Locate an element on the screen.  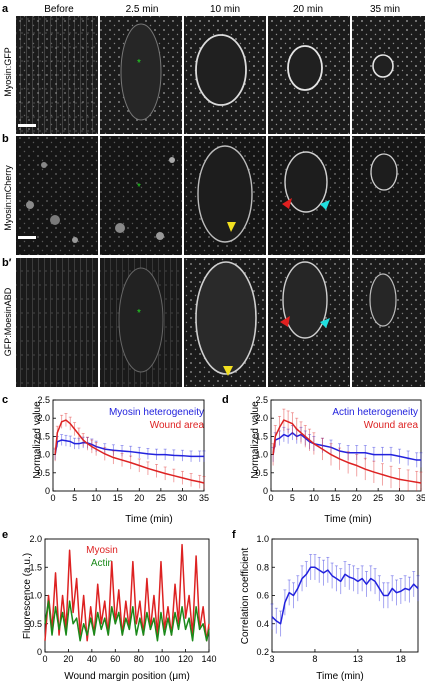
y-tick-label: 0.4 is located at coordinates (262, 624).